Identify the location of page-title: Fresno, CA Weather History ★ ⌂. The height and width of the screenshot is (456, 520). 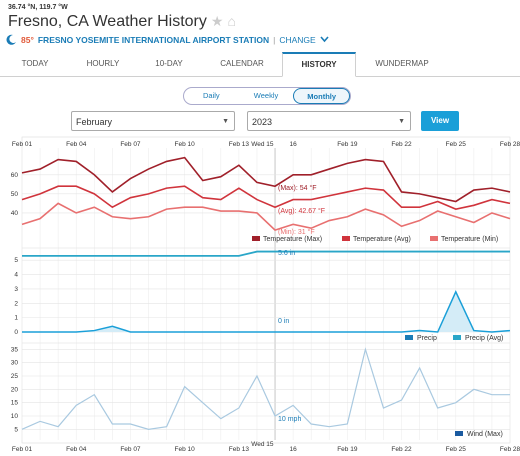
(122, 22).